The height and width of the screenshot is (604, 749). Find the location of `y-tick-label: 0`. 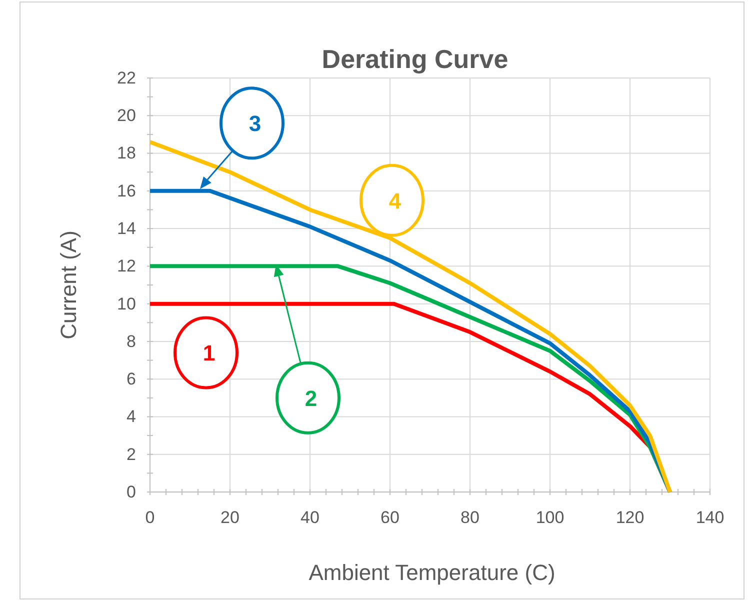

y-tick-label: 0 is located at coordinates (131, 492).